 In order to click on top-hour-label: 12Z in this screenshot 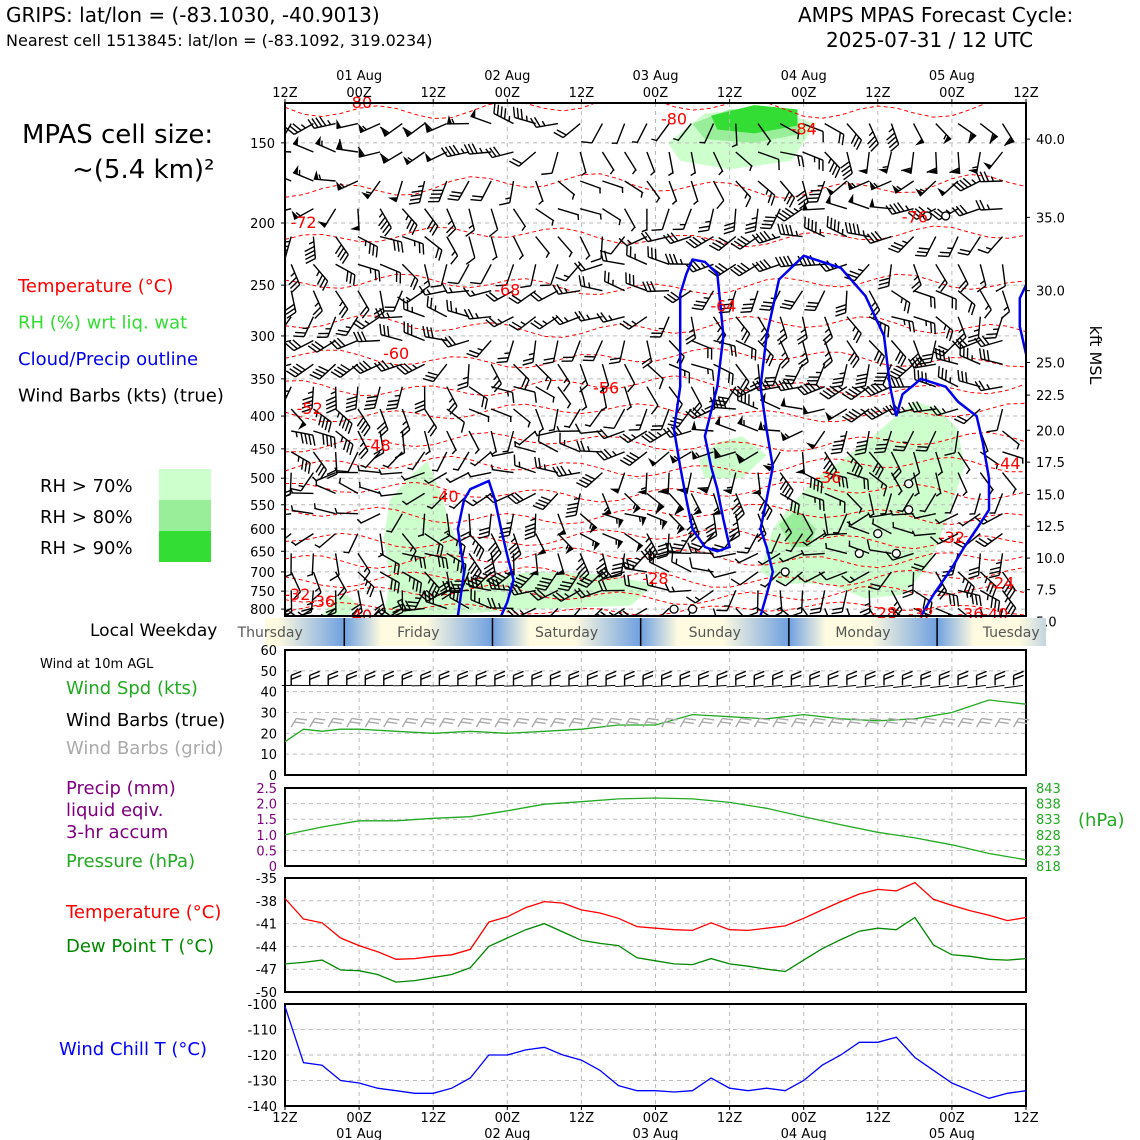, I will do `click(730, 93)`.